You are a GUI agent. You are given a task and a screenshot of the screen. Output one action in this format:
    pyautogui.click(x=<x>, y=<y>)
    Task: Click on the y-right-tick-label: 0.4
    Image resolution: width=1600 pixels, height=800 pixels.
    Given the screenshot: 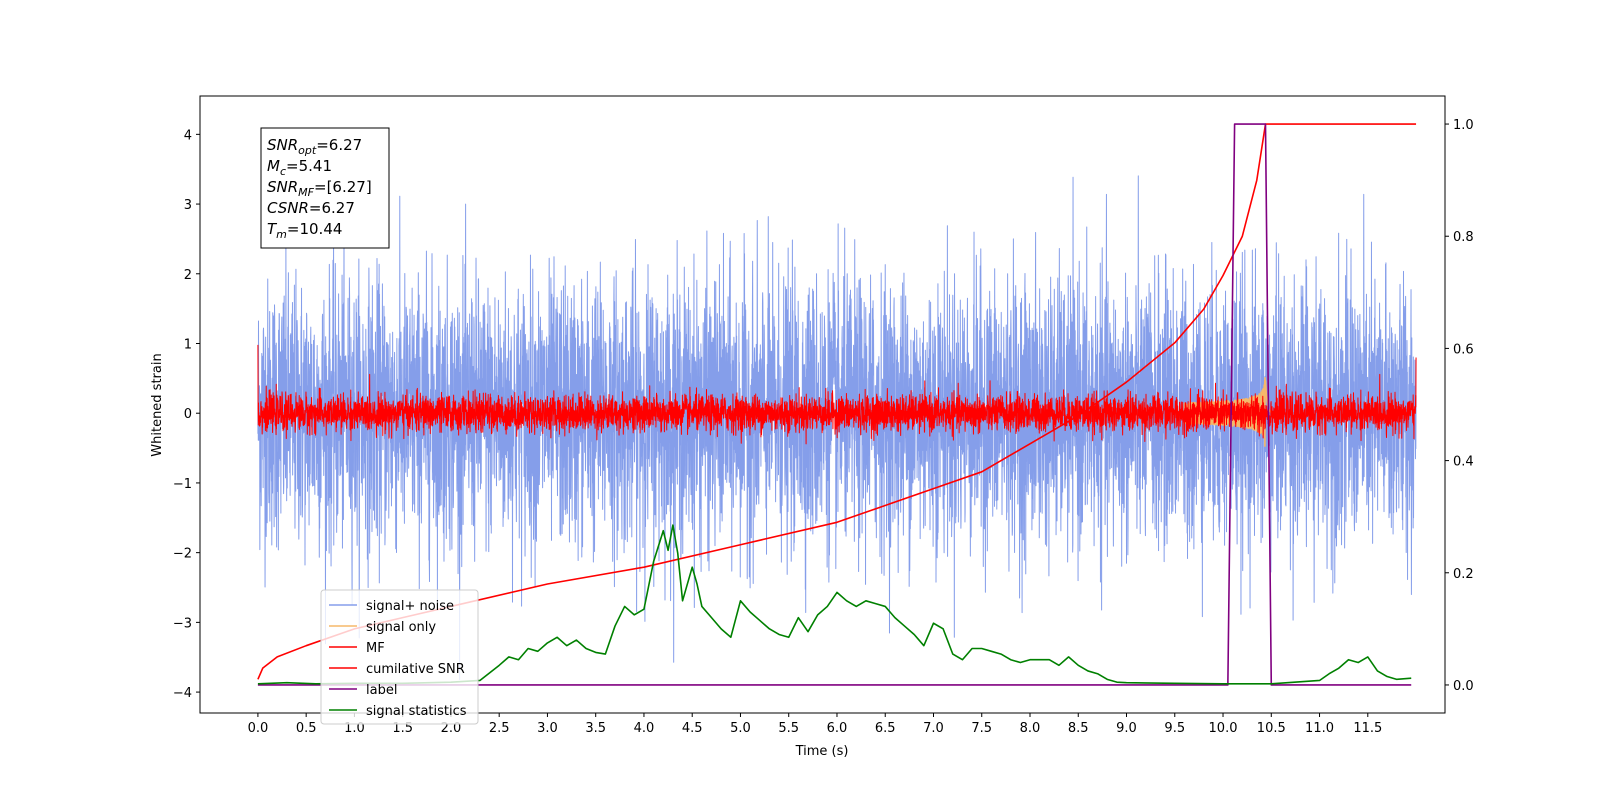 What is the action you would take?
    pyautogui.click(x=1463, y=462)
    